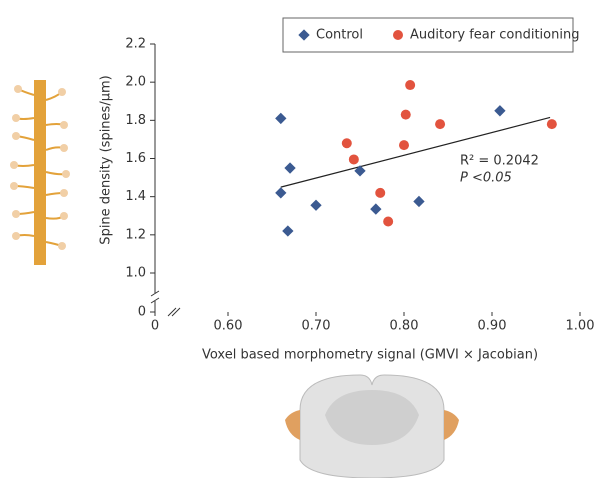 The width and height of the screenshot is (596, 482). What do you see at coordinates (135, 158) in the screenshot?
I see `y-tick-label: 1.6` at bounding box center [135, 158].